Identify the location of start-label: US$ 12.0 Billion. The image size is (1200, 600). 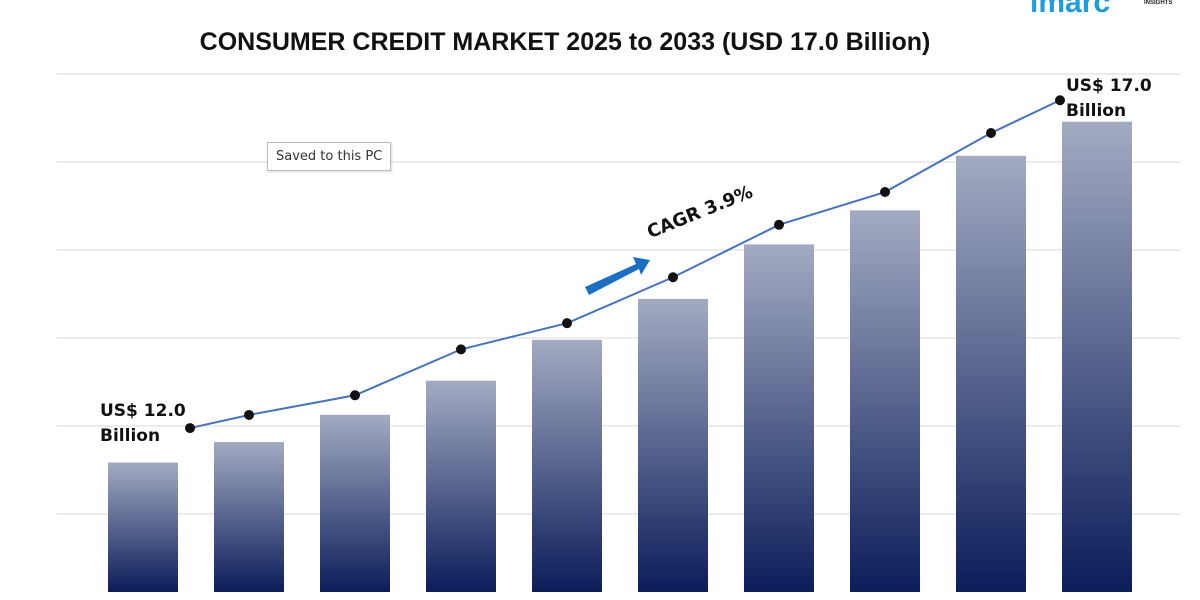
(143, 423).